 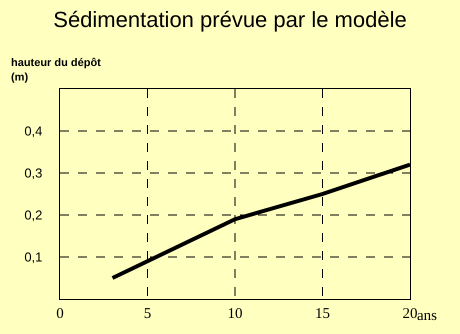 I want to click on y-tick-label: 0,3, so click(x=33, y=173).